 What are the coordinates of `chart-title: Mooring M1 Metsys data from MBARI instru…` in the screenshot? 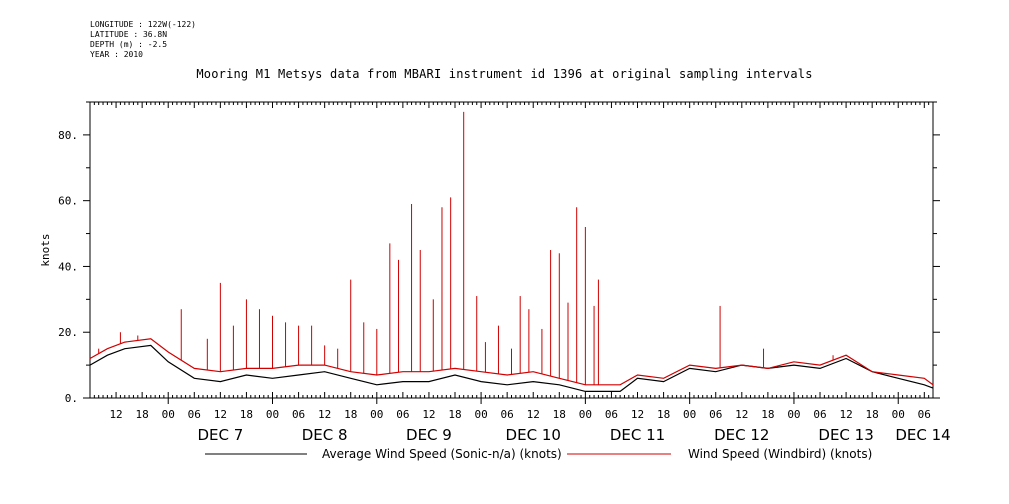 It's located at (504, 74).